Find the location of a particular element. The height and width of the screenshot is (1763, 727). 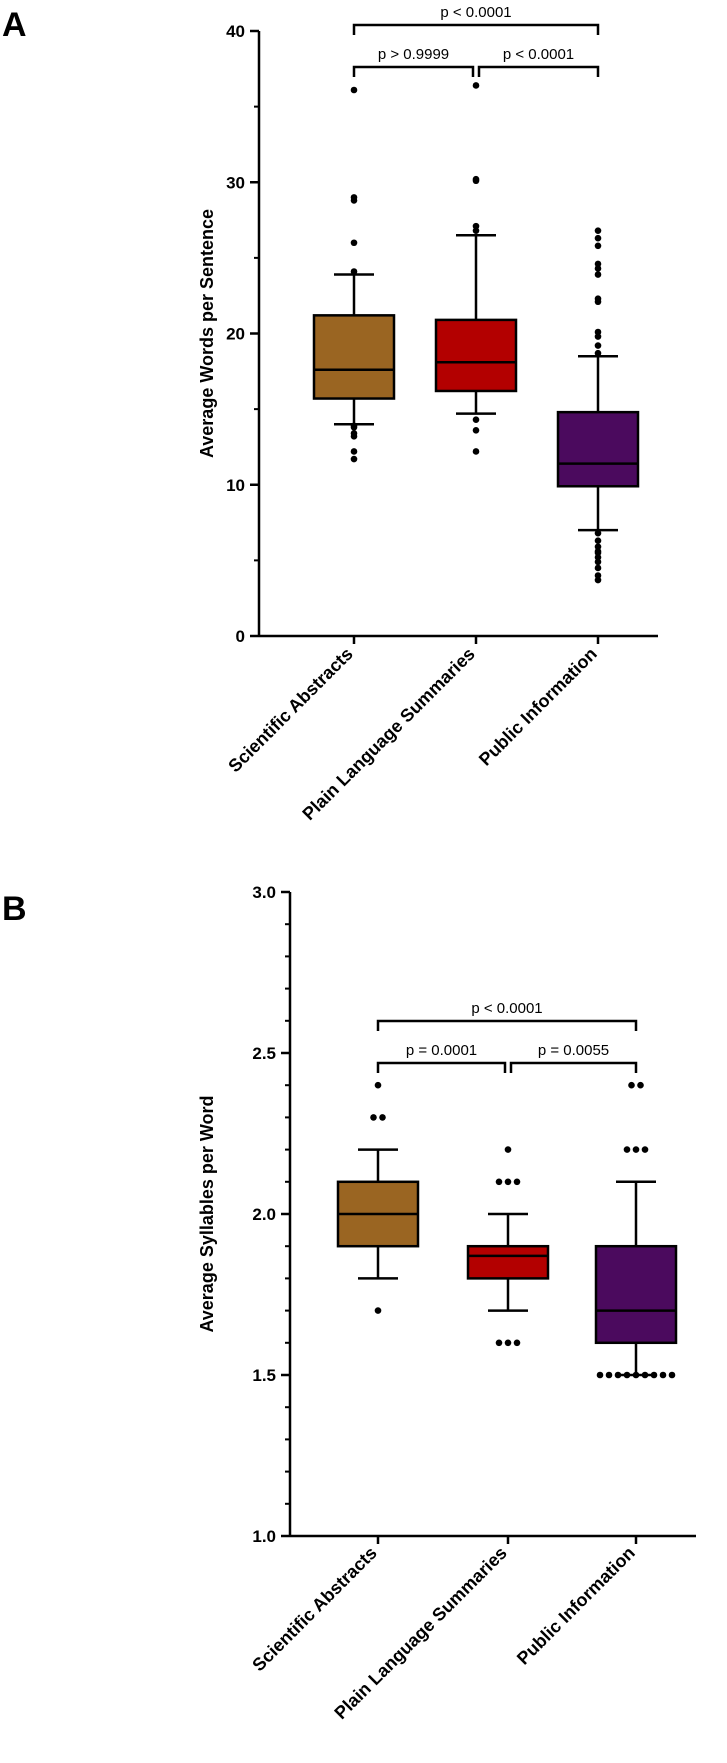

panel-letter: A is located at coordinates (14, 25).